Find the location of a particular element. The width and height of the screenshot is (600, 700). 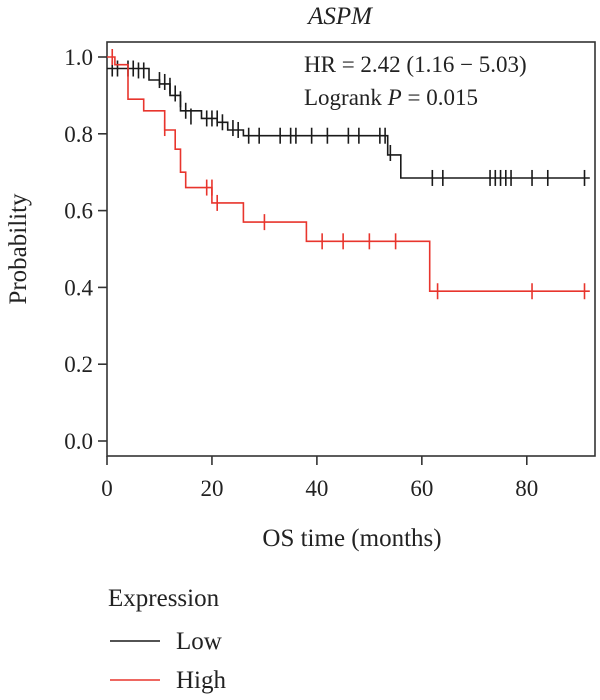

legend-label-low: Low is located at coordinates (199, 641).